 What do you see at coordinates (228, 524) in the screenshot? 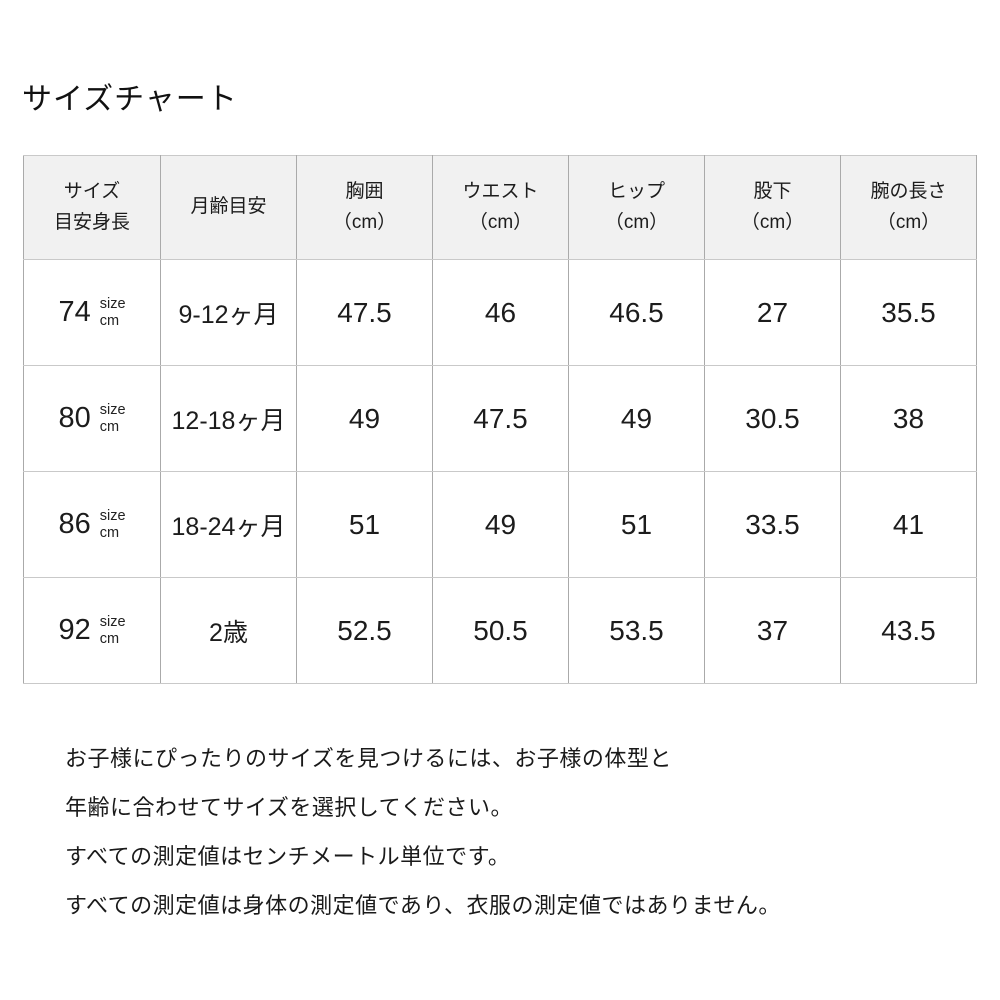
I see `age-cell: 18-24ヶ月` at bounding box center [228, 524].